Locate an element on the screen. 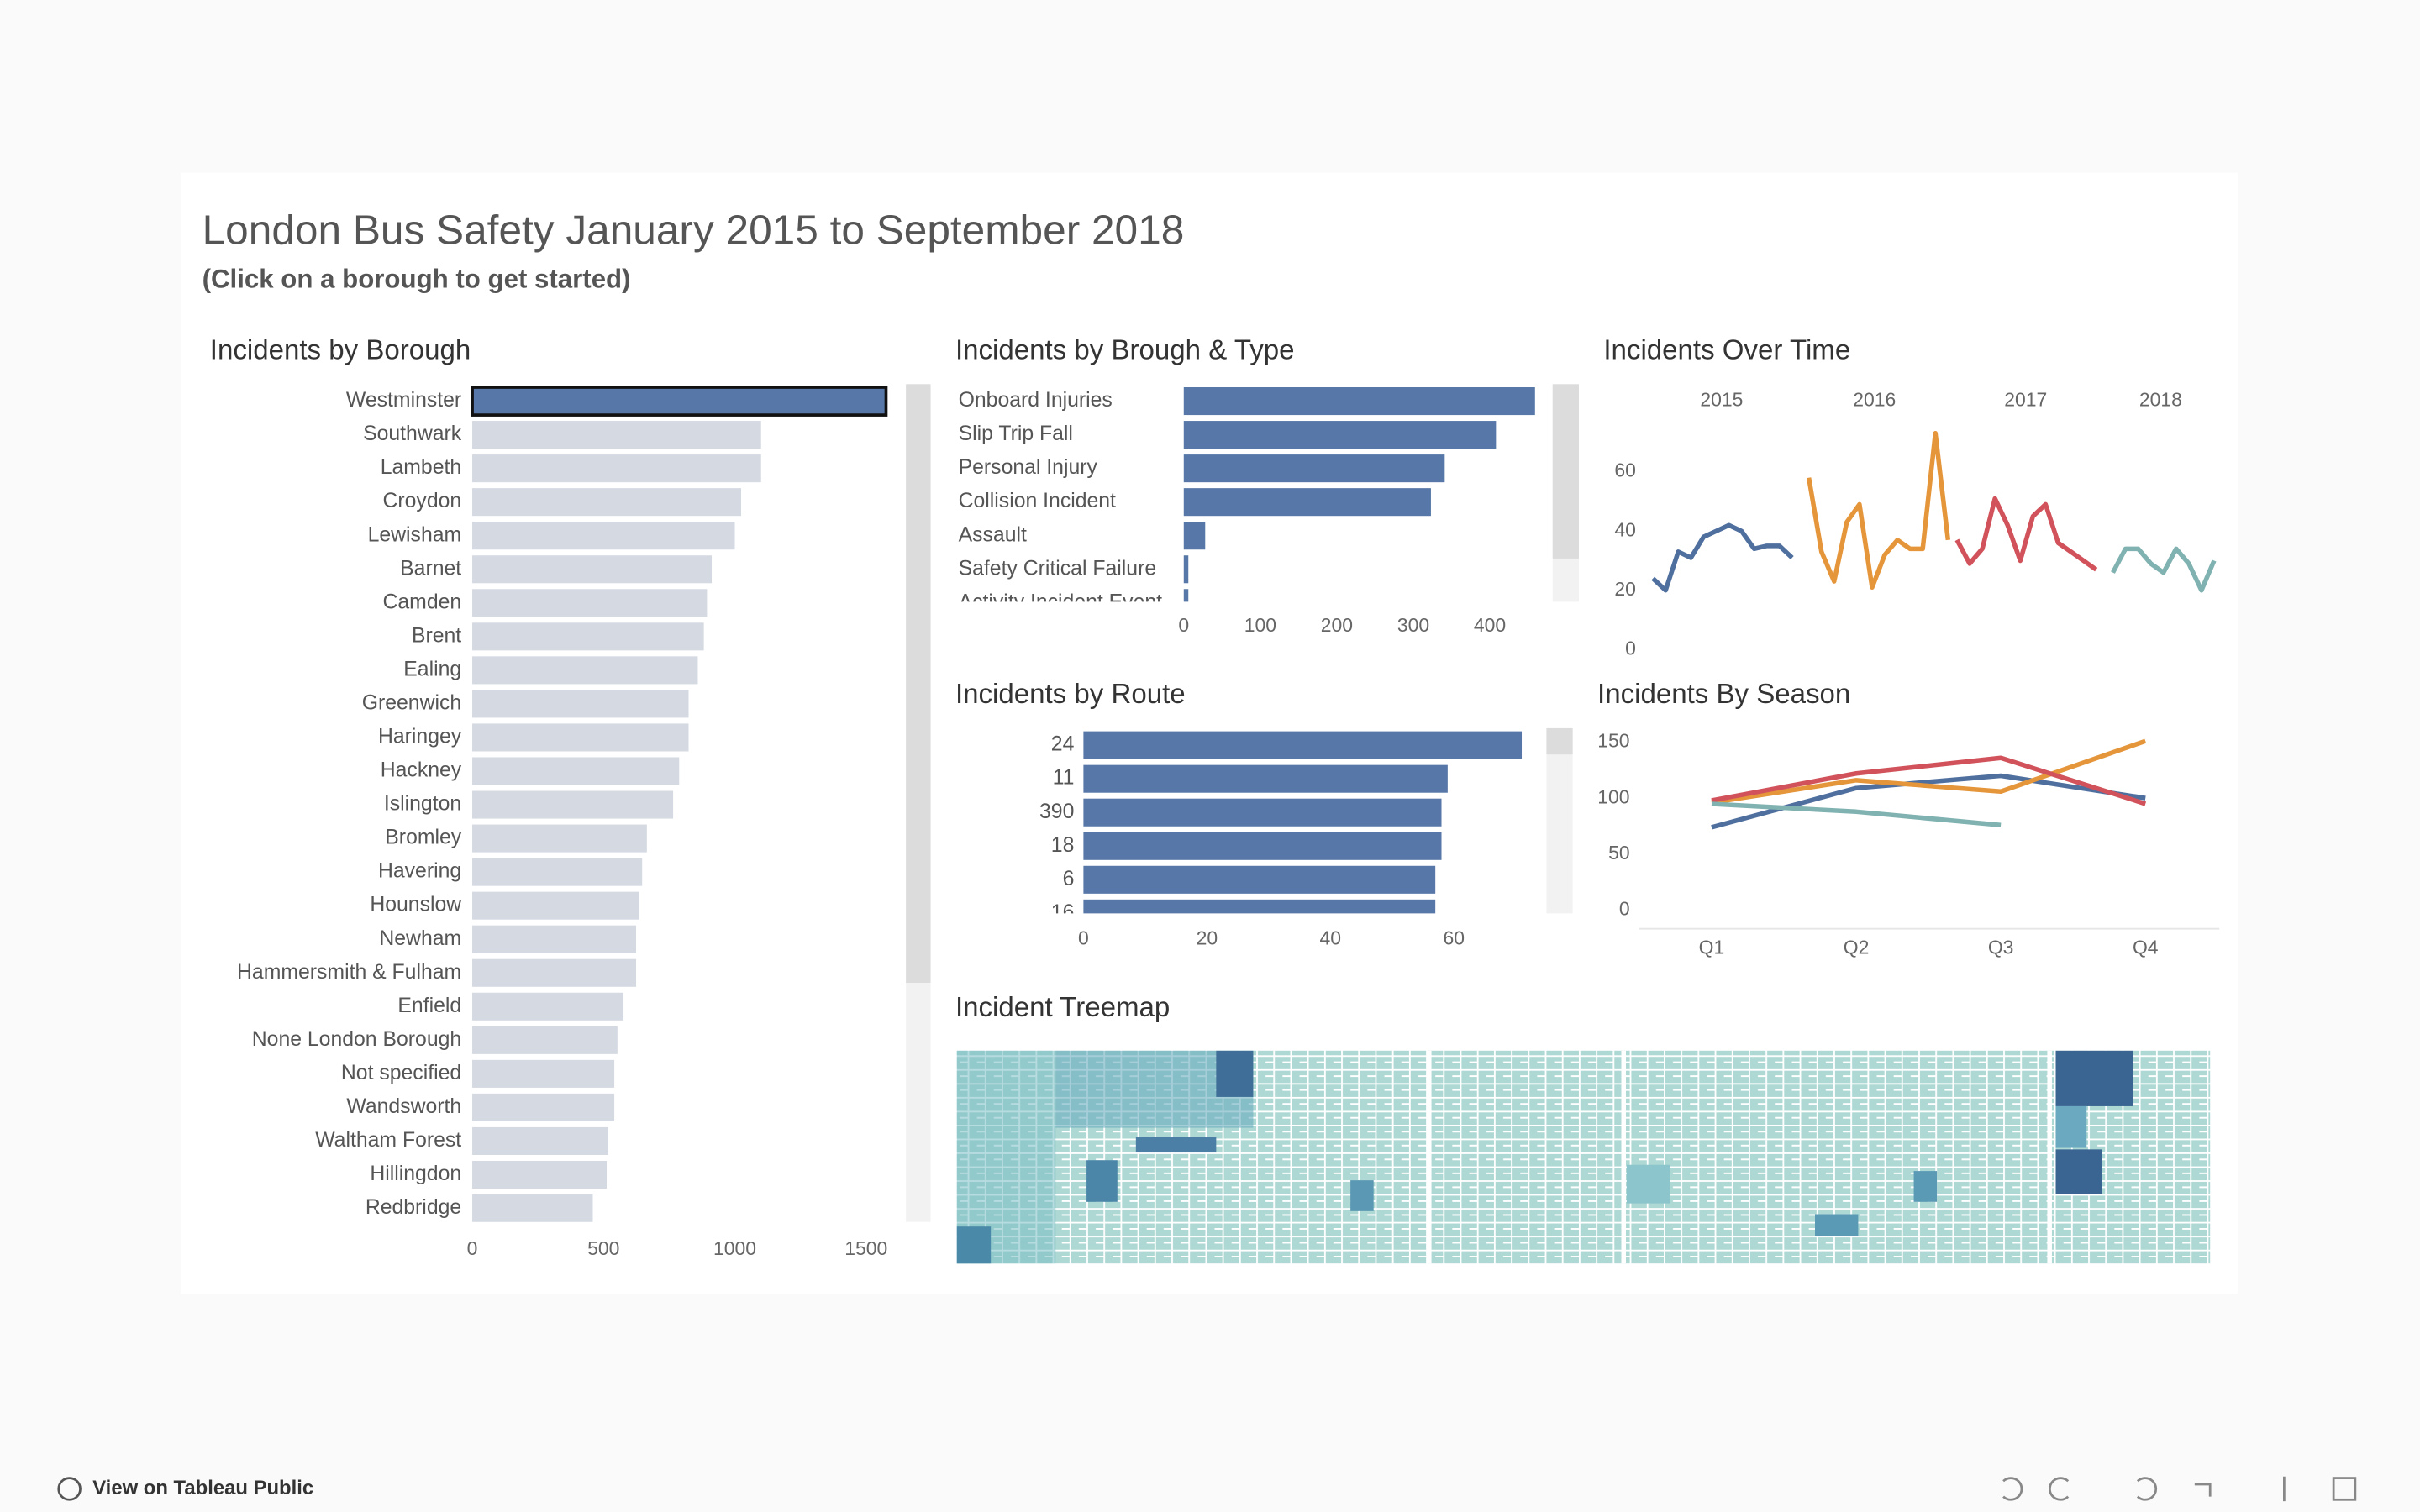 This screenshot has width=2420, height=1512. category-label: Newham is located at coordinates (420, 938).